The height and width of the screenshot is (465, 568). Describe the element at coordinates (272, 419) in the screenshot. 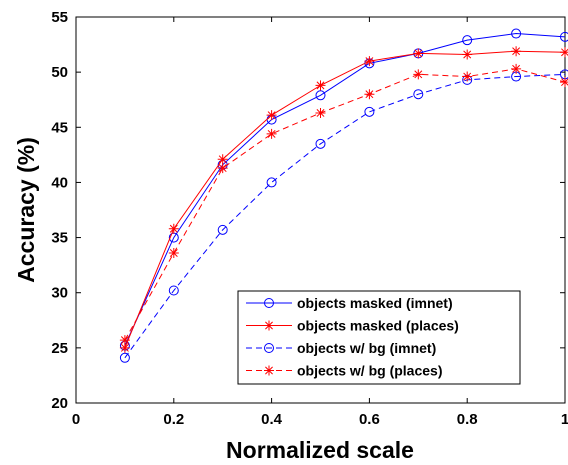

I see `x-tick-label: 0.4` at that location.